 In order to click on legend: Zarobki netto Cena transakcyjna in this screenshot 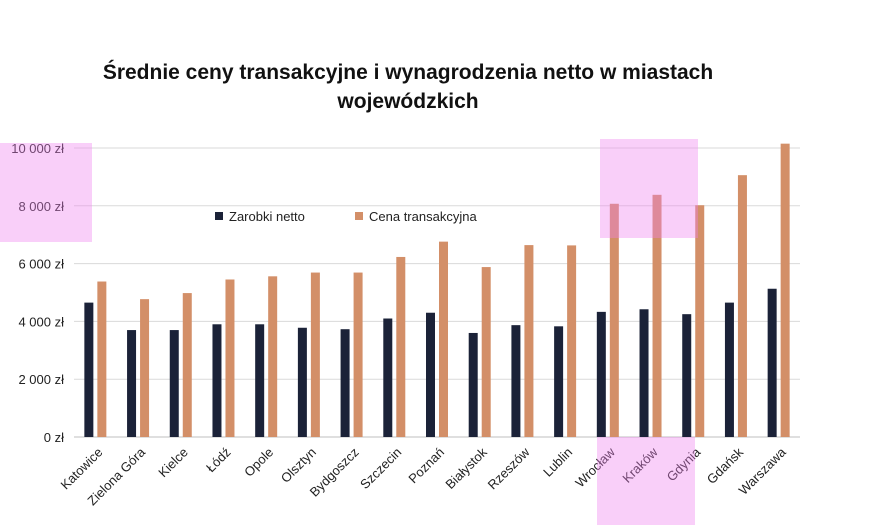, I will do `click(346, 216)`.